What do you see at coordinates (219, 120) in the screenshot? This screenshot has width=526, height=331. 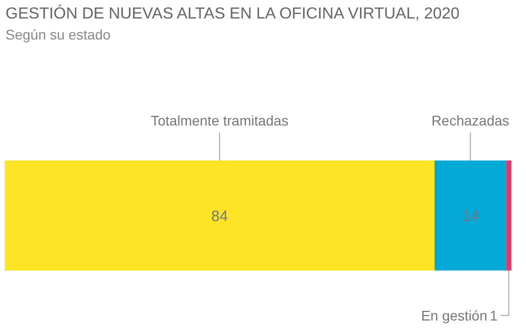 I see `text: Totalmente tramitadas` at bounding box center [219, 120].